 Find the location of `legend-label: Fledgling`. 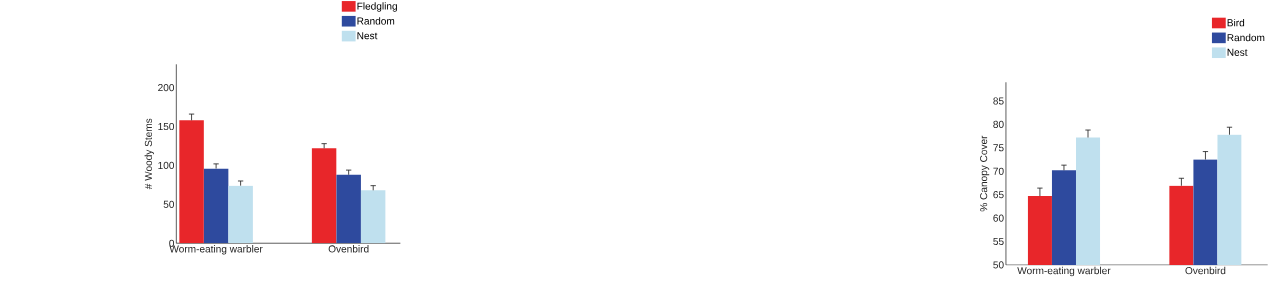

legend-label: Fledgling is located at coordinates (377, 7).